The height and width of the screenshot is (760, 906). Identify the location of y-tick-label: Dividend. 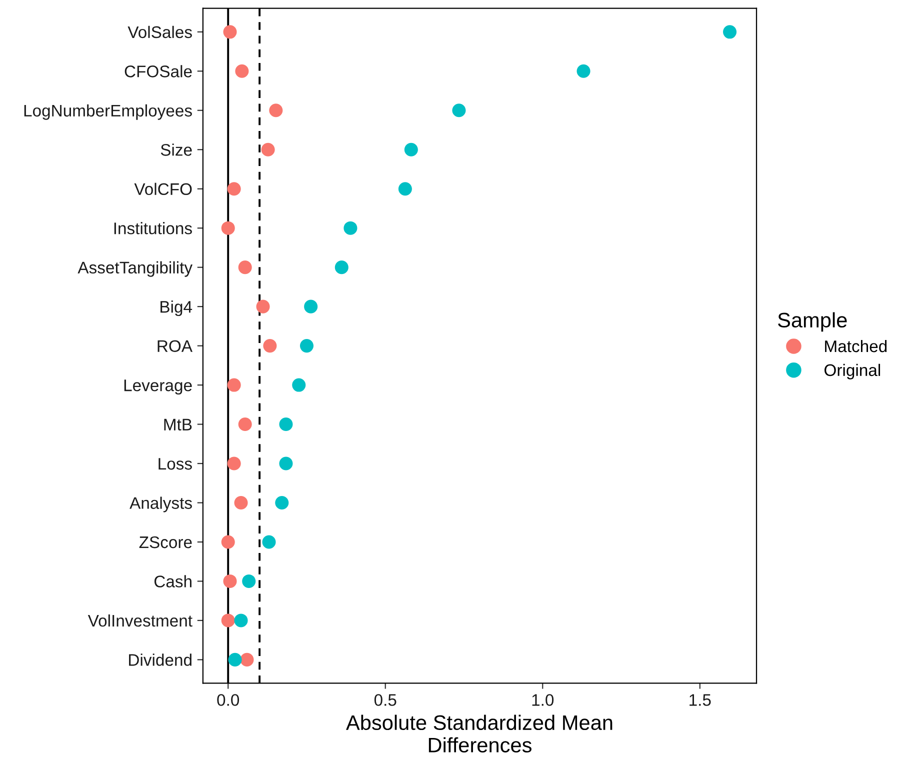
(160, 660).